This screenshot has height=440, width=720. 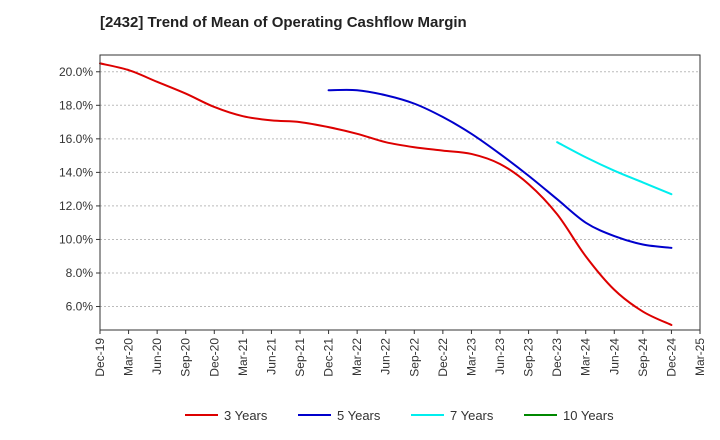 I want to click on y-tick-label: 18.0%, so click(x=76, y=105).